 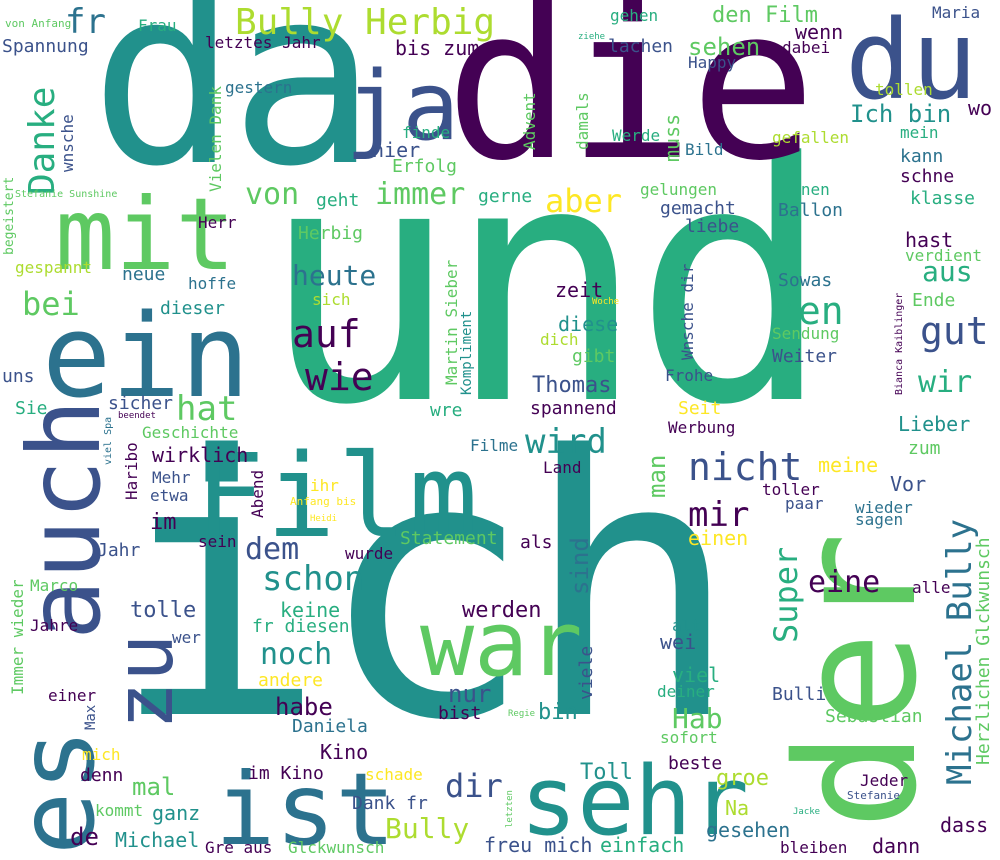 I want to click on word-einen: einen, so click(x=718, y=538).